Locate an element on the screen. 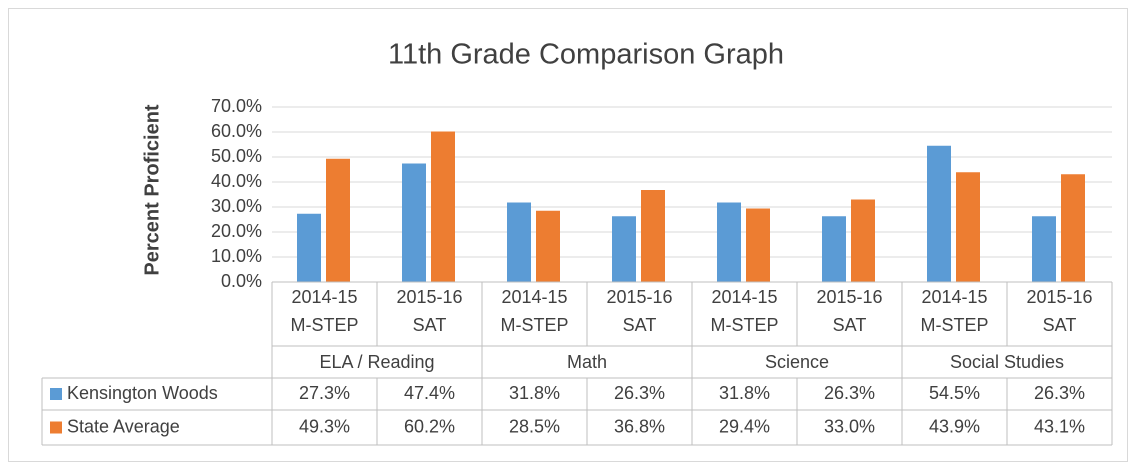 The height and width of the screenshot is (466, 1136). data-label: 28.5% is located at coordinates (534, 426).